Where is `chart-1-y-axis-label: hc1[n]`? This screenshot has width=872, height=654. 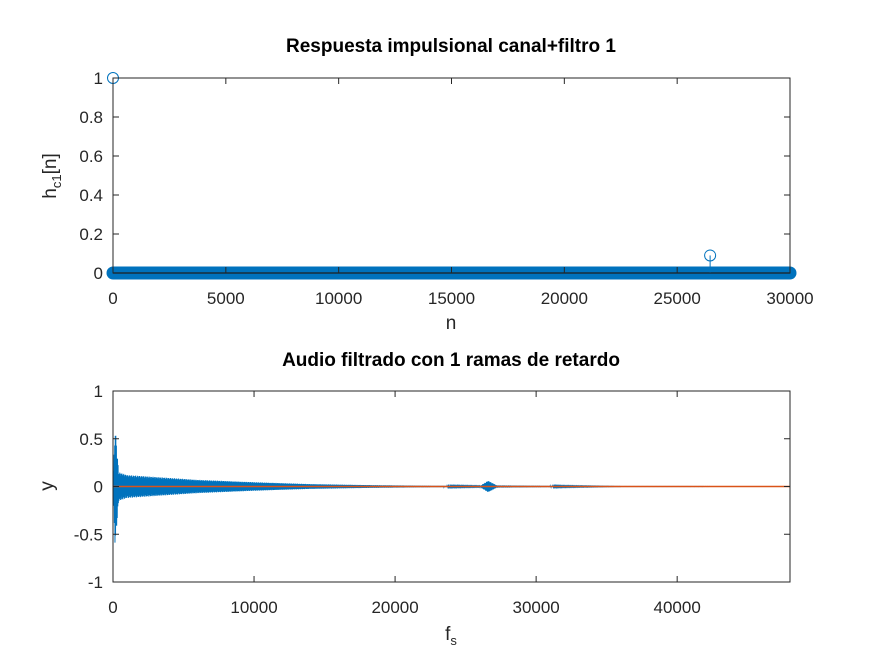 chart-1-y-axis-label: hc1[n] is located at coordinates (52, 175).